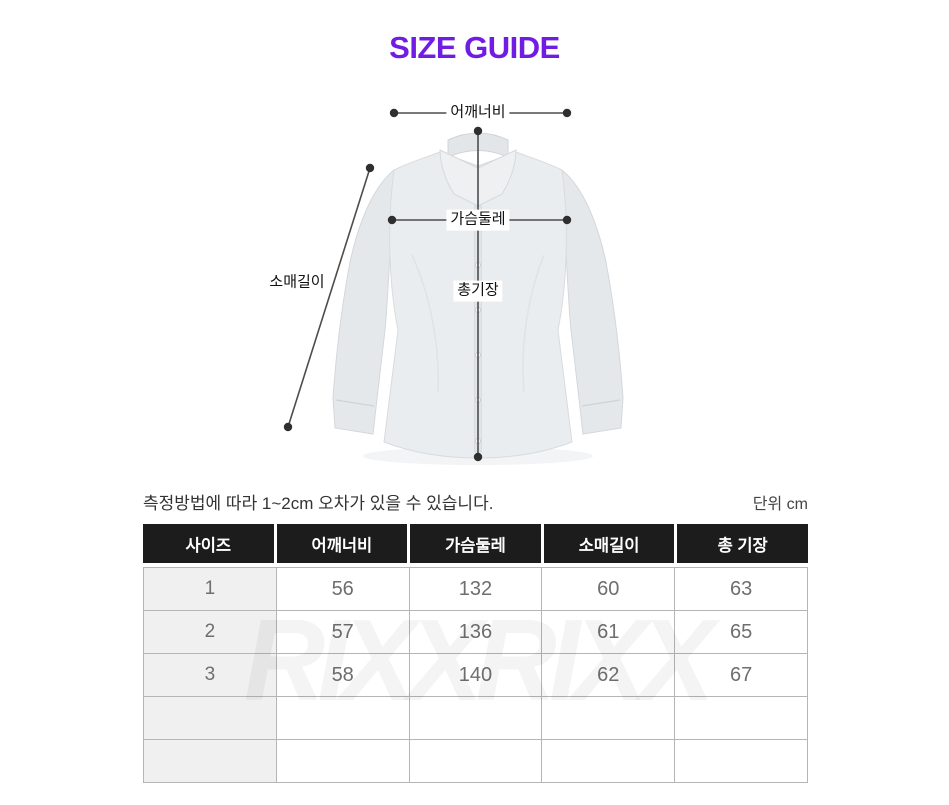 Image resolution: width=949 pixels, height=805 pixels. I want to click on left-sleeve, so click(363, 301).